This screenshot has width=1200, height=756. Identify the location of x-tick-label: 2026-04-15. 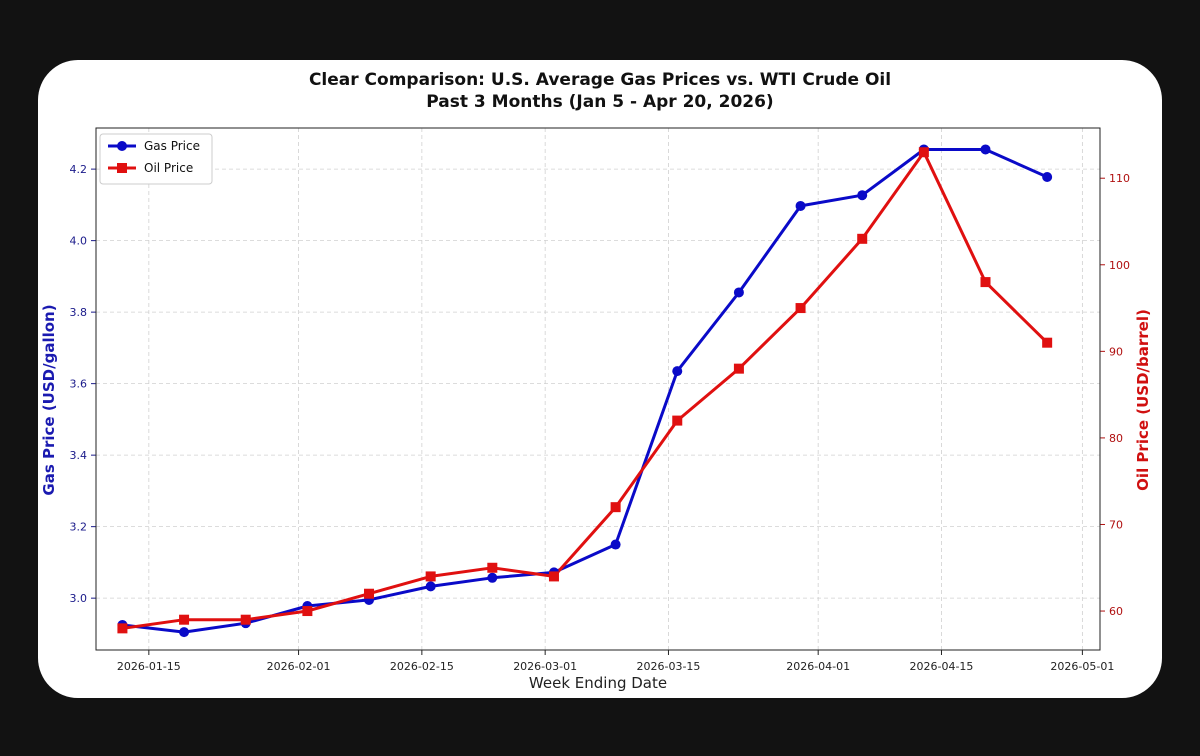
(942, 666).